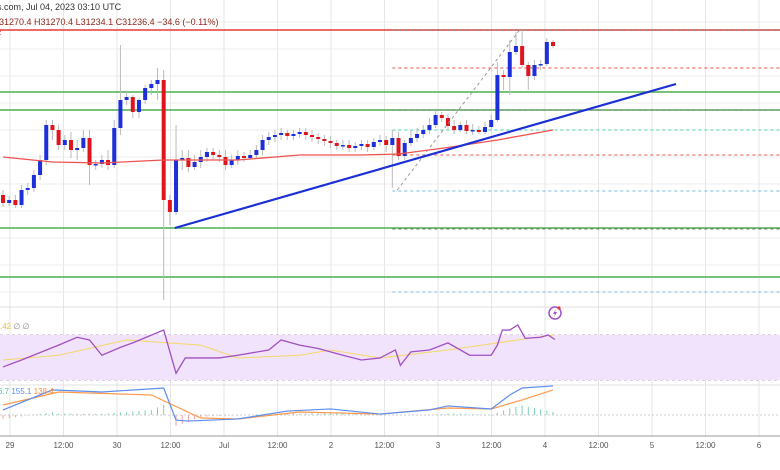 The height and width of the screenshot is (470, 780). What do you see at coordinates (759, 445) in the screenshot?
I see `time-tick-label: 6` at bounding box center [759, 445].